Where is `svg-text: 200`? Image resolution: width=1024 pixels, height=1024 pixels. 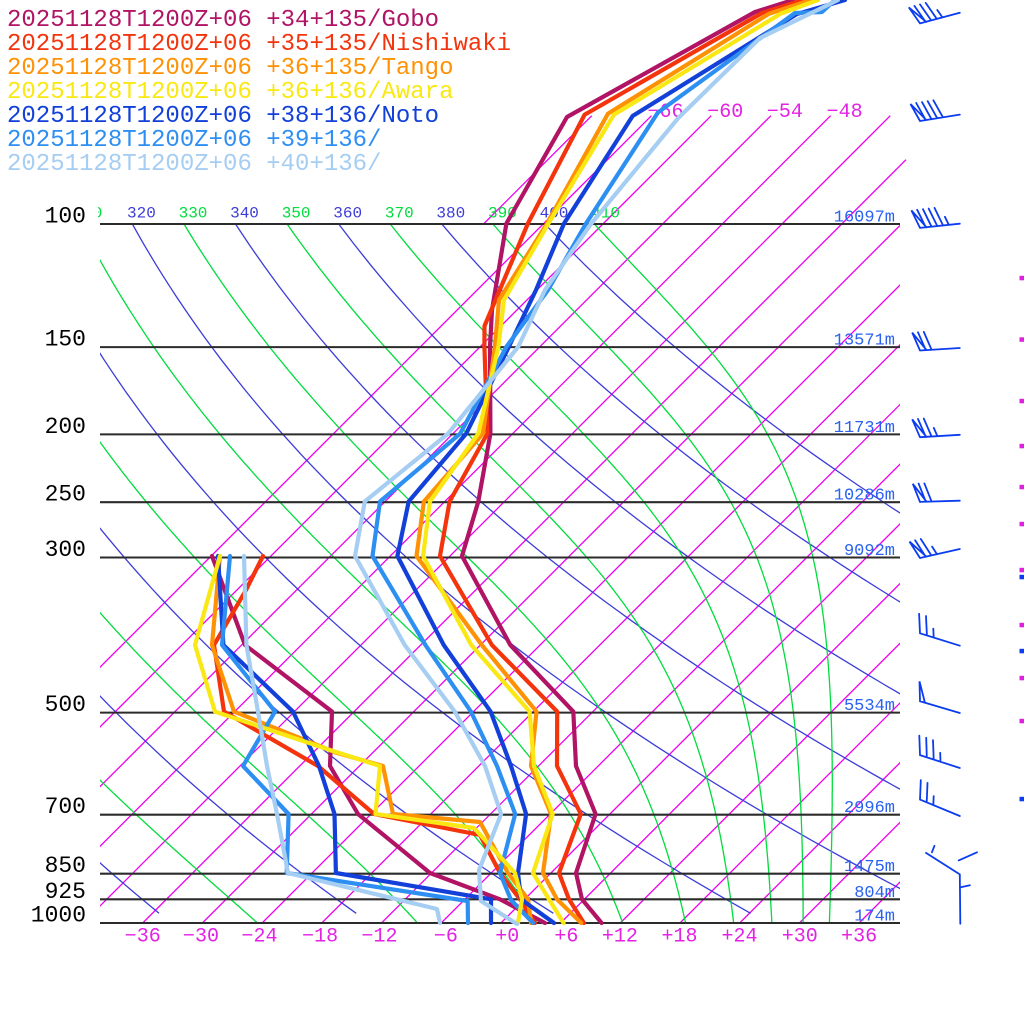 svg-text: 200 is located at coordinates (65, 427).